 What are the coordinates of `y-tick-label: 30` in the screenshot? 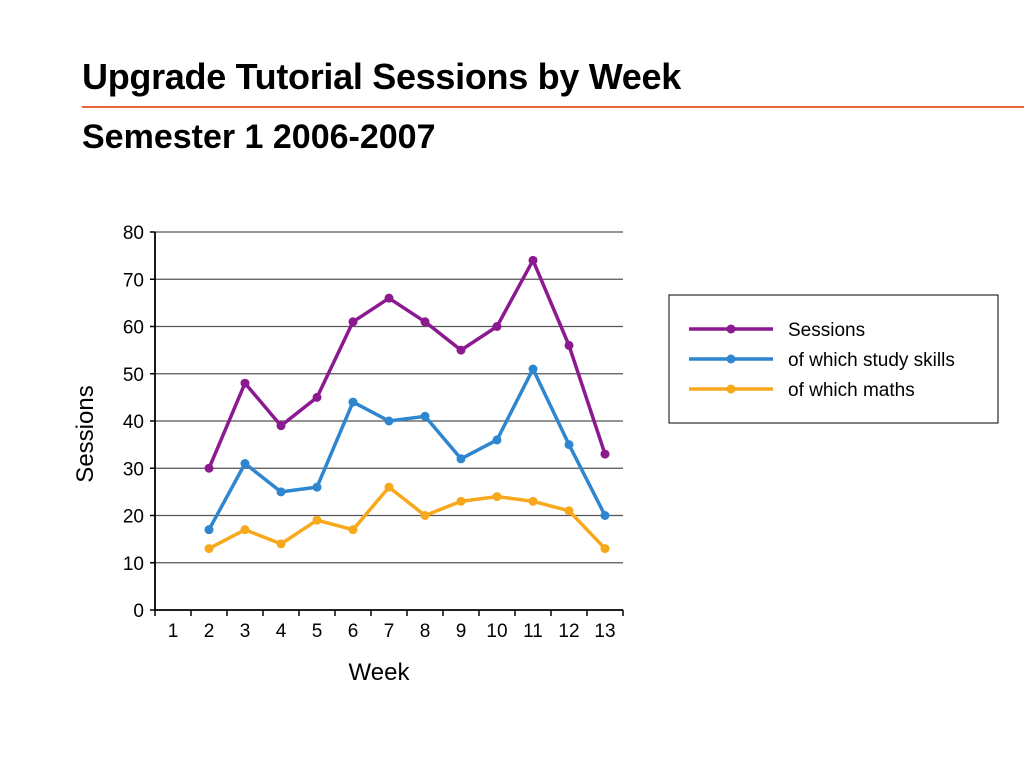 It's located at (133, 469).